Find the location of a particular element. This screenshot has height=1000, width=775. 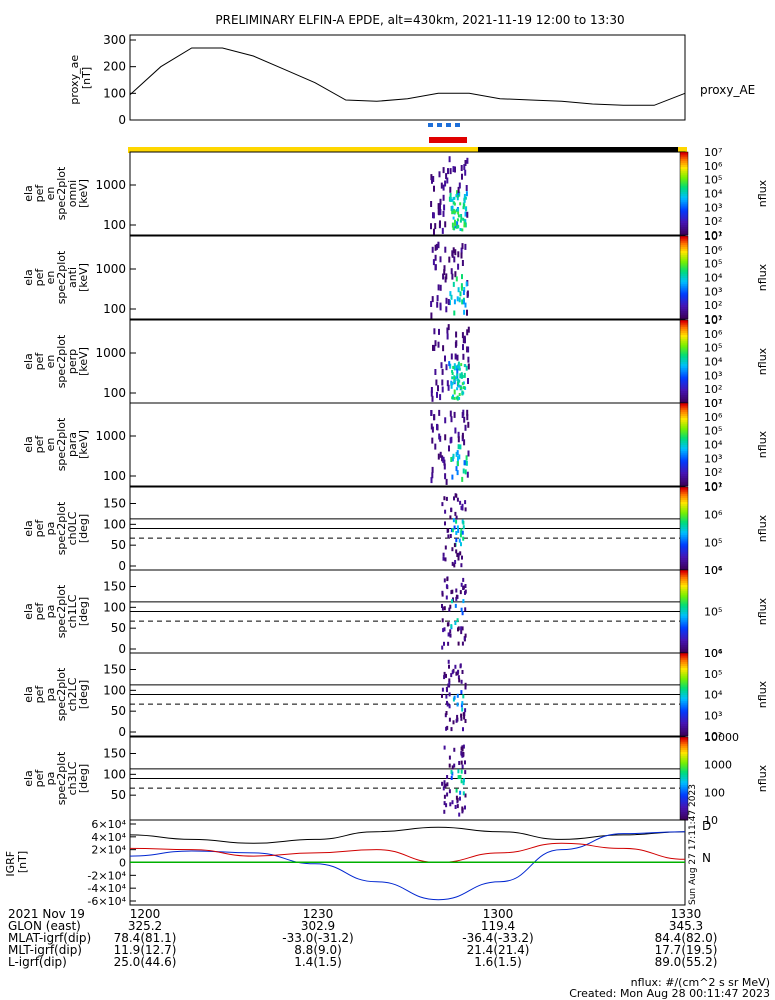

panel-ylabel-line: ch2LC is located at coordinates (72, 694).